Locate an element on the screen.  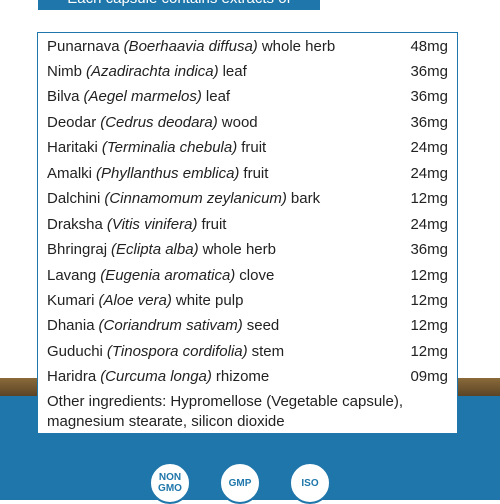
ingredient-name: Dalchini is located at coordinates (74, 199).